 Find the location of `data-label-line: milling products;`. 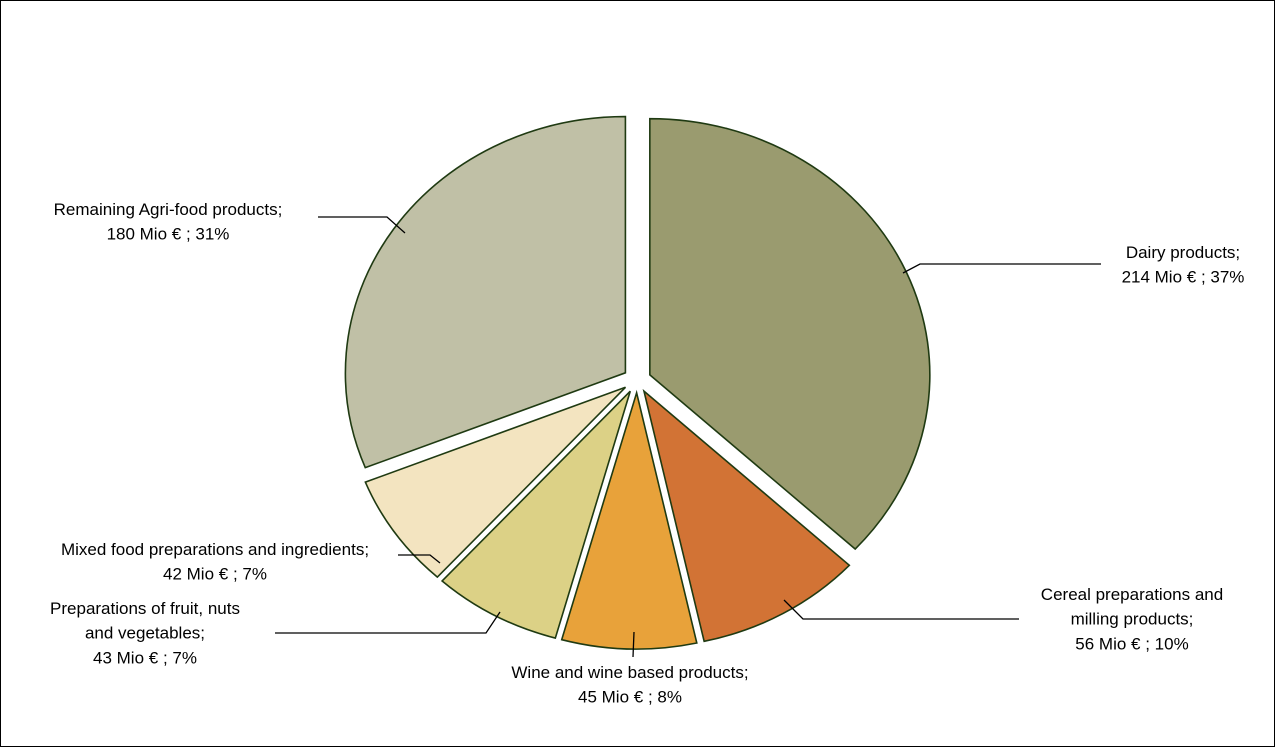

data-label-line: milling products; is located at coordinates (1132, 619).